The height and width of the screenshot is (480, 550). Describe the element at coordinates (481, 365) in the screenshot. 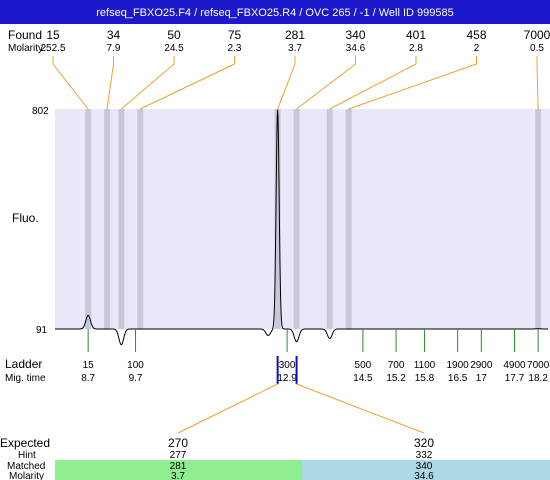

I see `ladder-size: 2900` at that location.